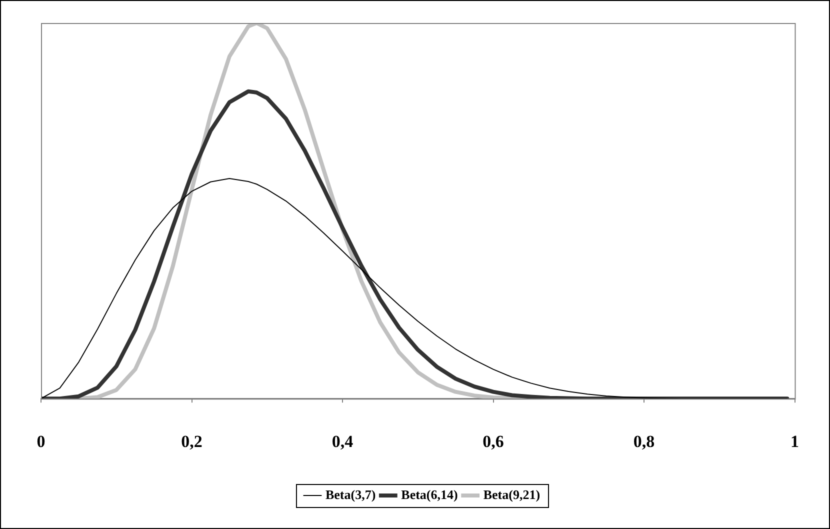 Image resolution: width=830 pixels, height=529 pixels. What do you see at coordinates (493, 442) in the screenshot?
I see `x-tick-label: 0,6` at bounding box center [493, 442].